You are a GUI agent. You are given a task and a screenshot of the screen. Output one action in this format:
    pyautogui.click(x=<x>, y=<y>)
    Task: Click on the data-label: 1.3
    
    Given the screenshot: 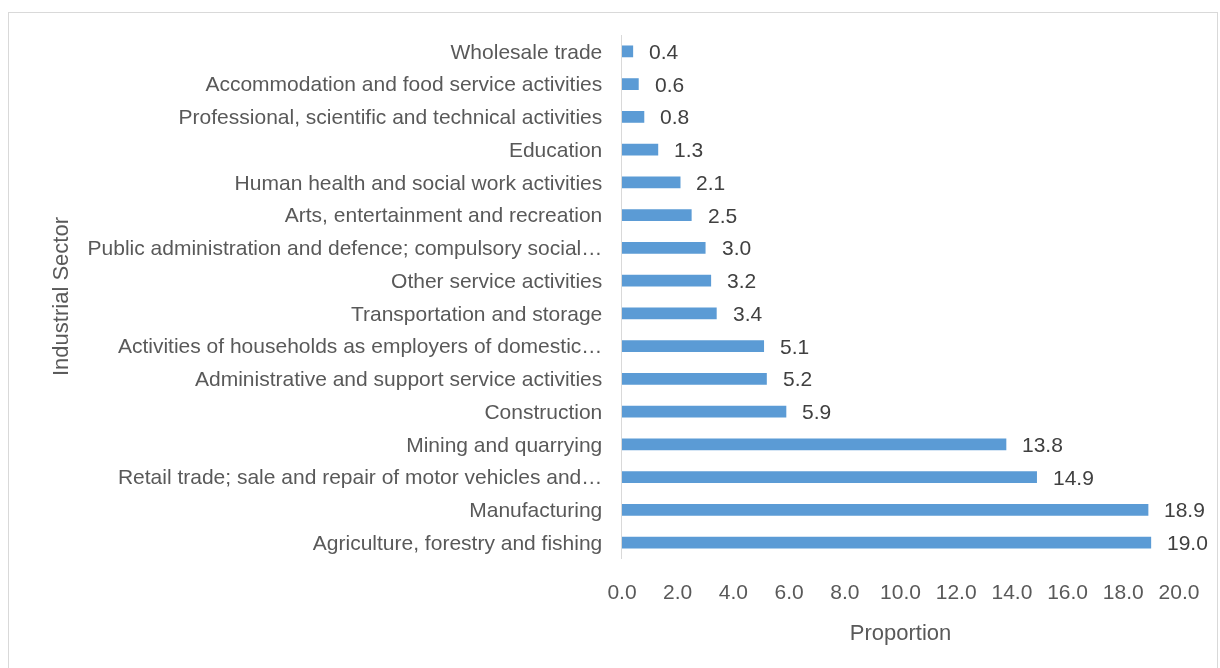 What is the action you would take?
    pyautogui.click(x=689, y=149)
    